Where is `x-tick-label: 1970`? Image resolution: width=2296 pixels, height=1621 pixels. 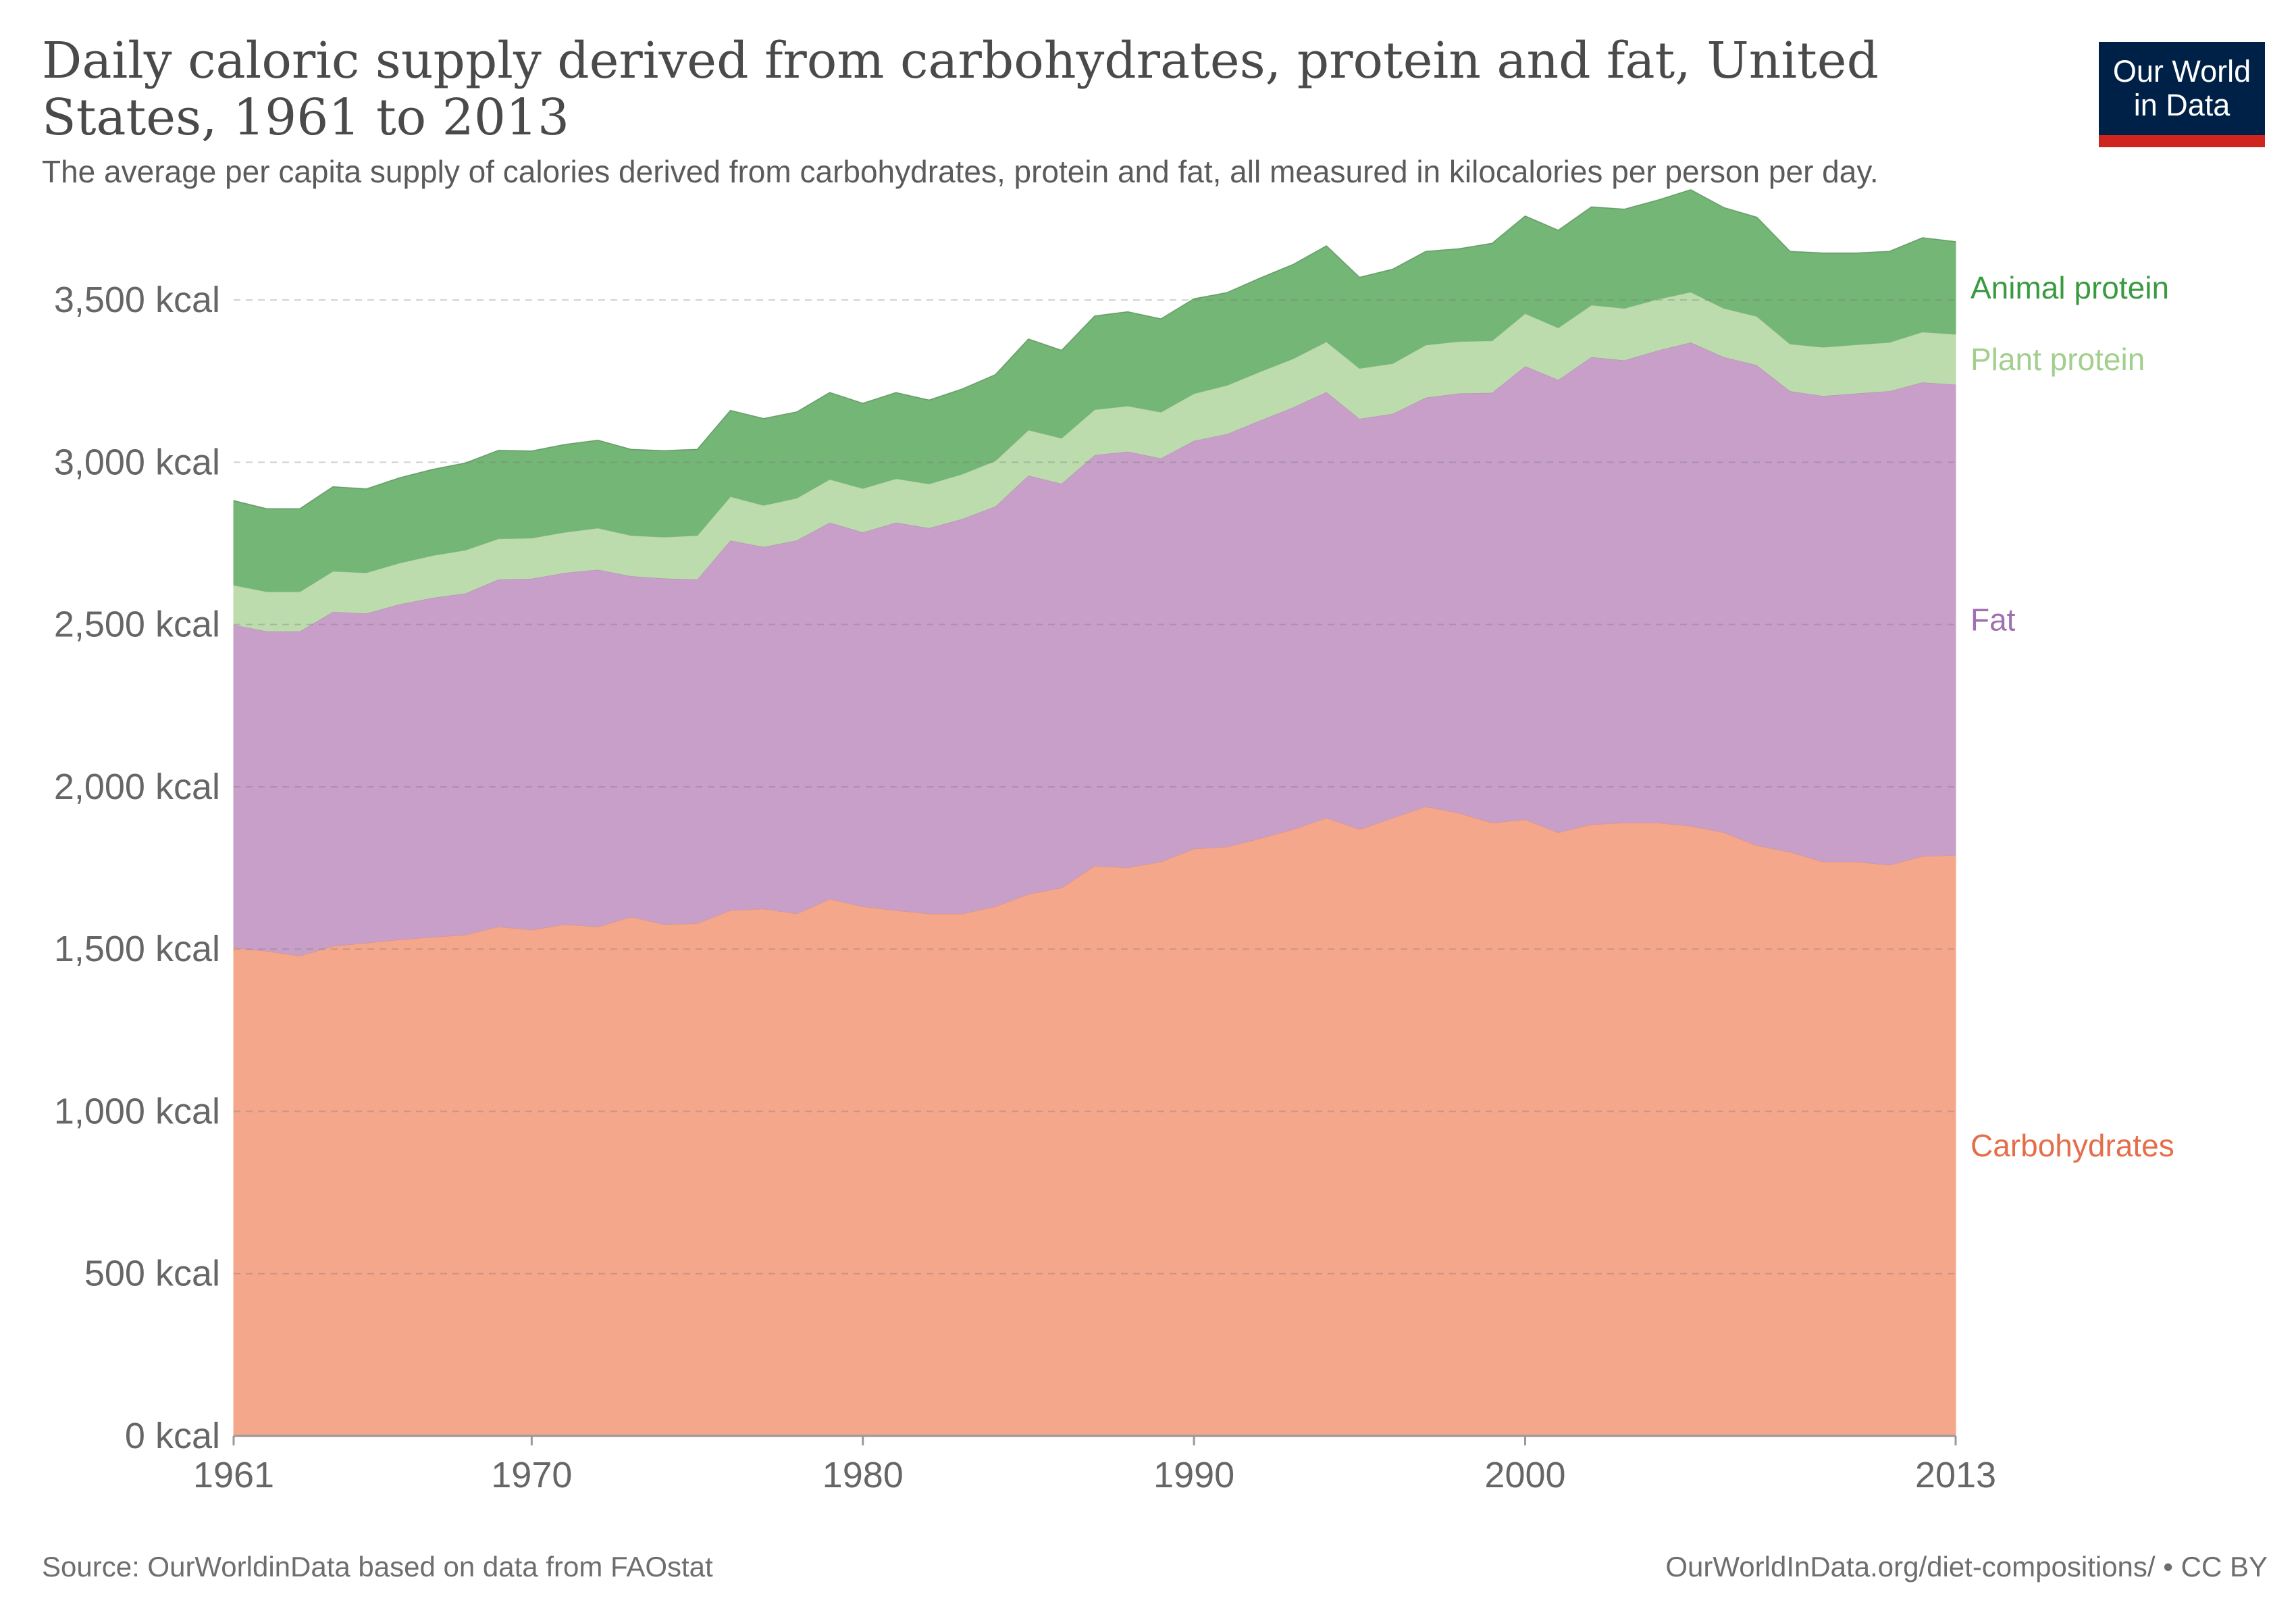 x-tick-label: 1970 is located at coordinates (531, 1475).